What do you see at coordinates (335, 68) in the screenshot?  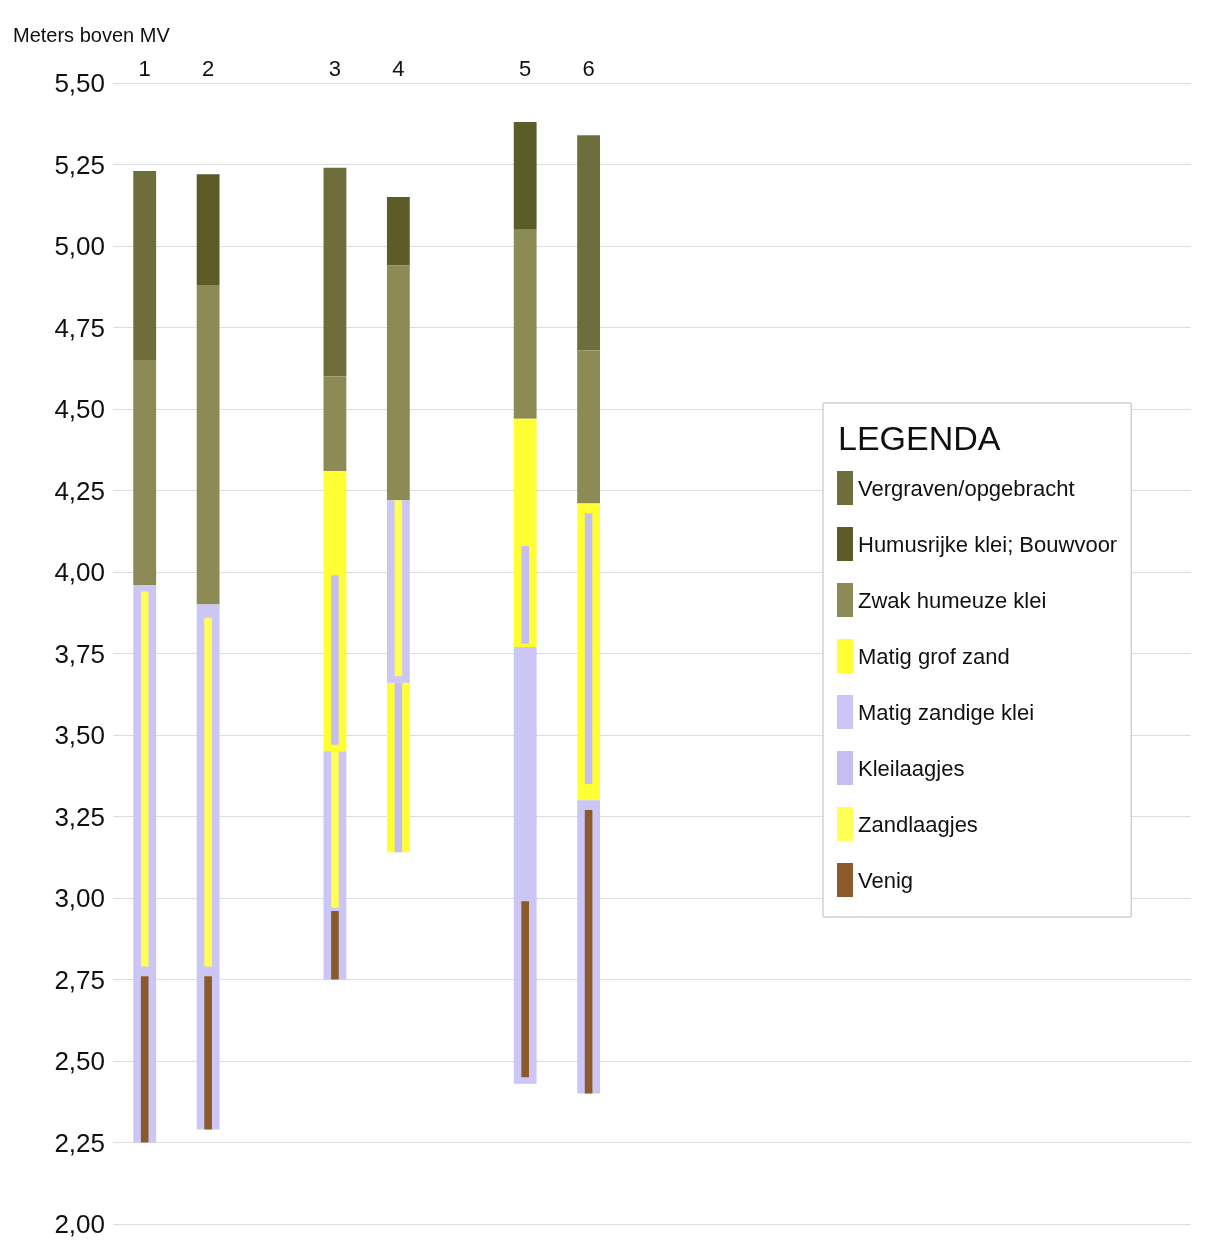 I see `x-tick-label: 3` at bounding box center [335, 68].